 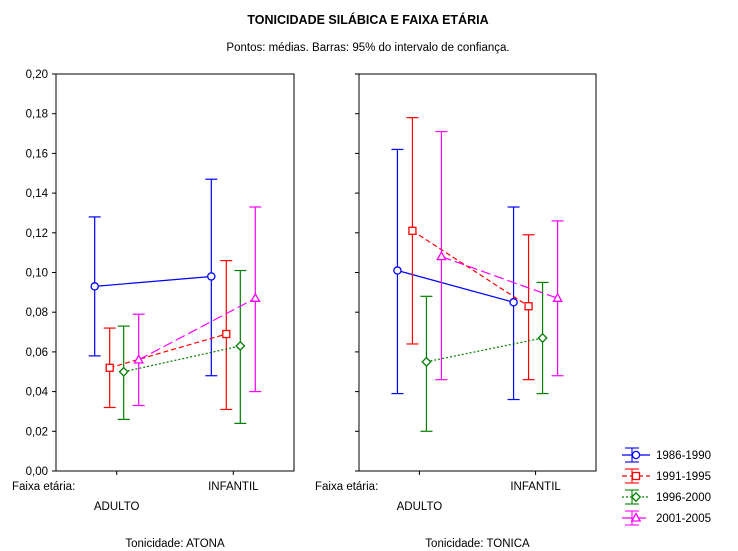 I want to click on y-tick-label: 0,06, so click(x=37, y=353).